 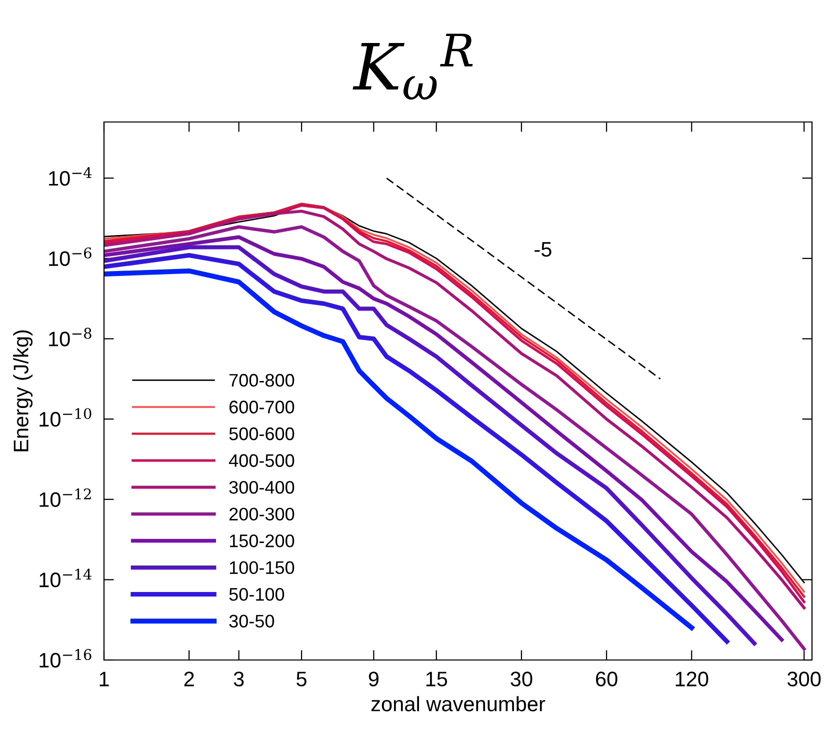 What do you see at coordinates (261, 433) in the screenshot?
I see `legend-label: 500-600` at bounding box center [261, 433].